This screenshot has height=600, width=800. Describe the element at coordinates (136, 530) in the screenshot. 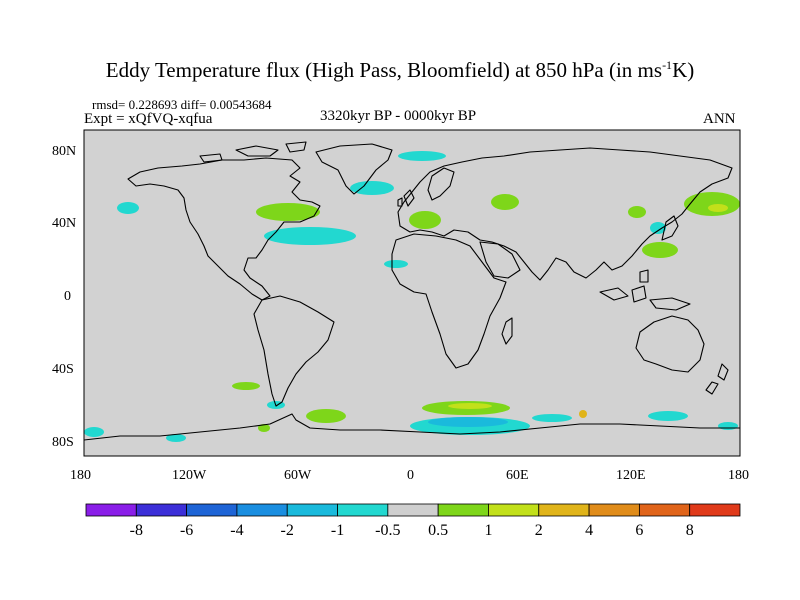

I see `colorbar-label: -8` at that location.